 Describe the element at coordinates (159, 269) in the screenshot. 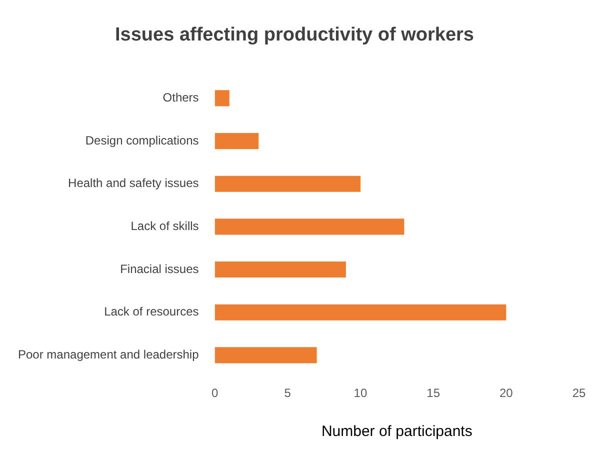

I see `y-tick-label: Finacial issues` at that location.